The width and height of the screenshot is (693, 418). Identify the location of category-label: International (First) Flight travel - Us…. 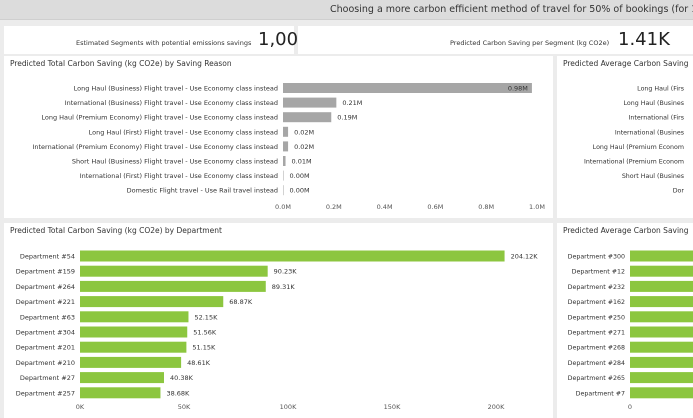
(179, 176).